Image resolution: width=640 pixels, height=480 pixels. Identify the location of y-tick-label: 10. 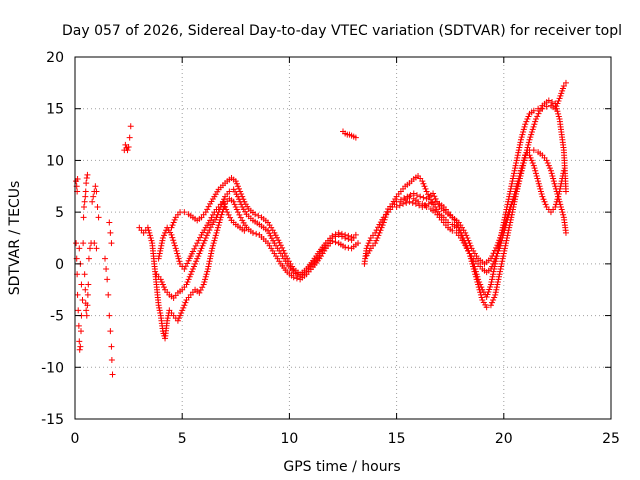
(55, 161).